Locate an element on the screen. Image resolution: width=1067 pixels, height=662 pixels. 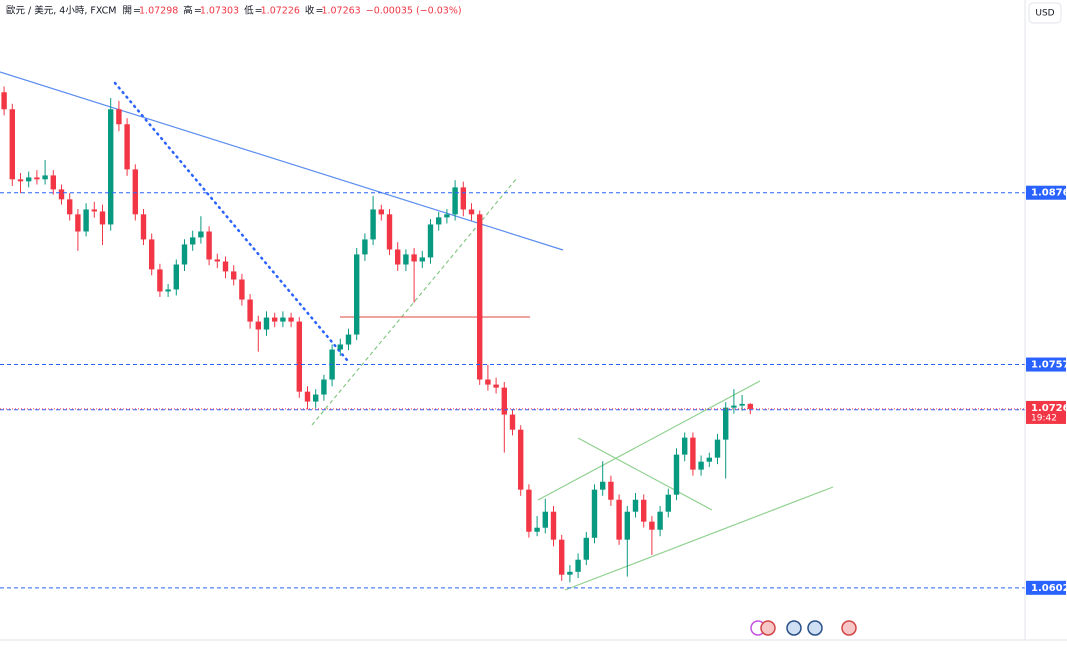
legend-label: 高 is located at coordinates (188, 11).